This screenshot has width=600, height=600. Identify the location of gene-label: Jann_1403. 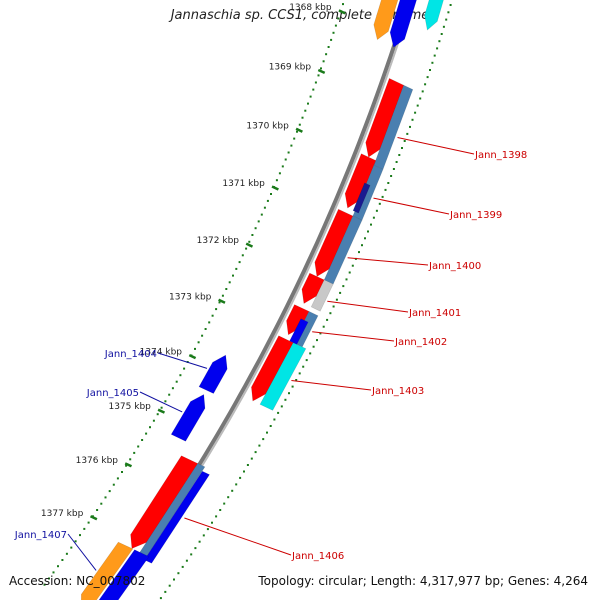
(397, 391).